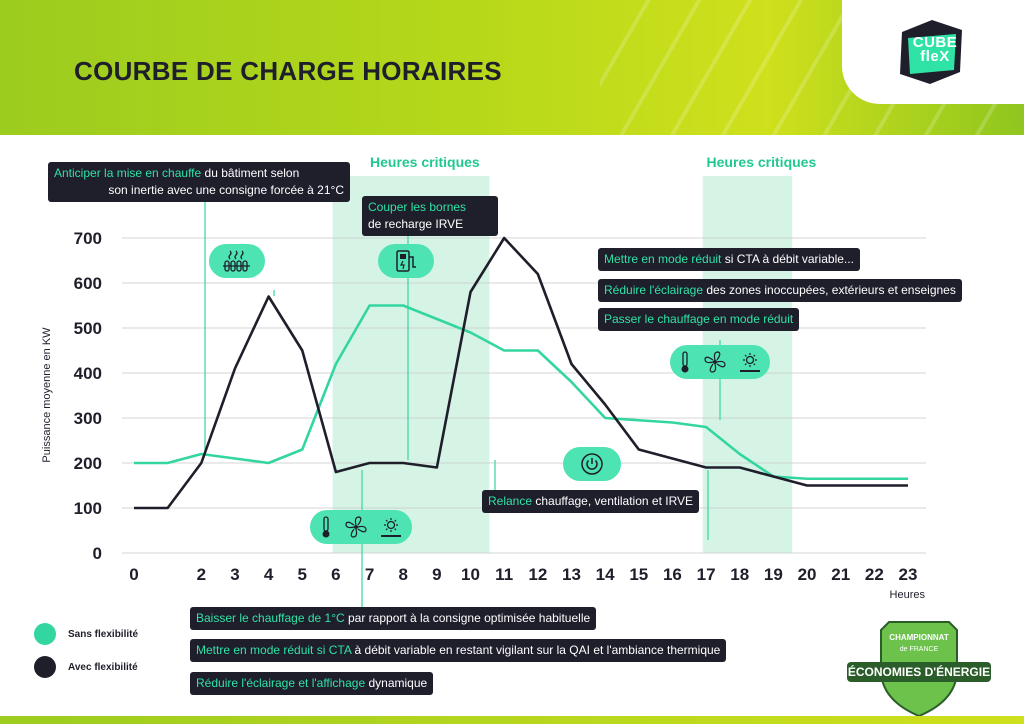 The width and height of the screenshot is (1024, 724). I want to click on legend-label-sans: Sans flexibilité, so click(103, 634).